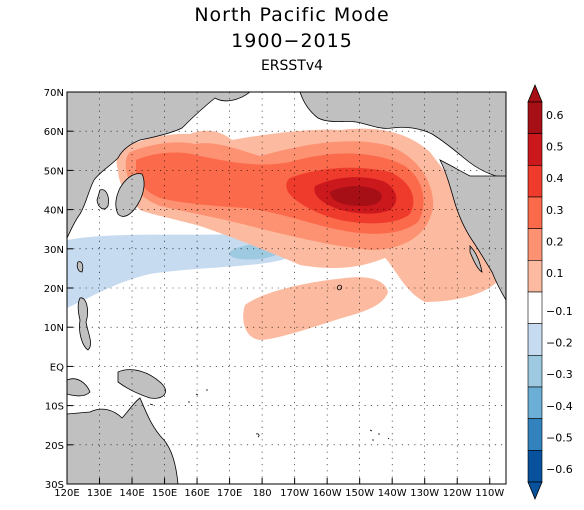  What do you see at coordinates (292, 15) in the screenshot?
I see `map-title: North Pacific Mode` at bounding box center [292, 15].